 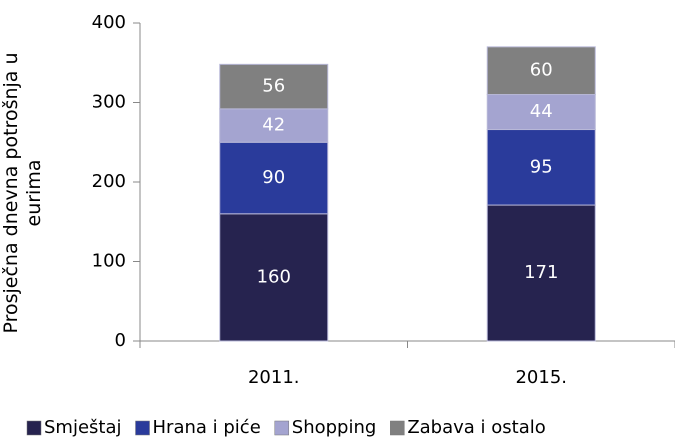 What do you see at coordinates (541, 111) in the screenshot?
I see `data-label: 44` at bounding box center [541, 111].